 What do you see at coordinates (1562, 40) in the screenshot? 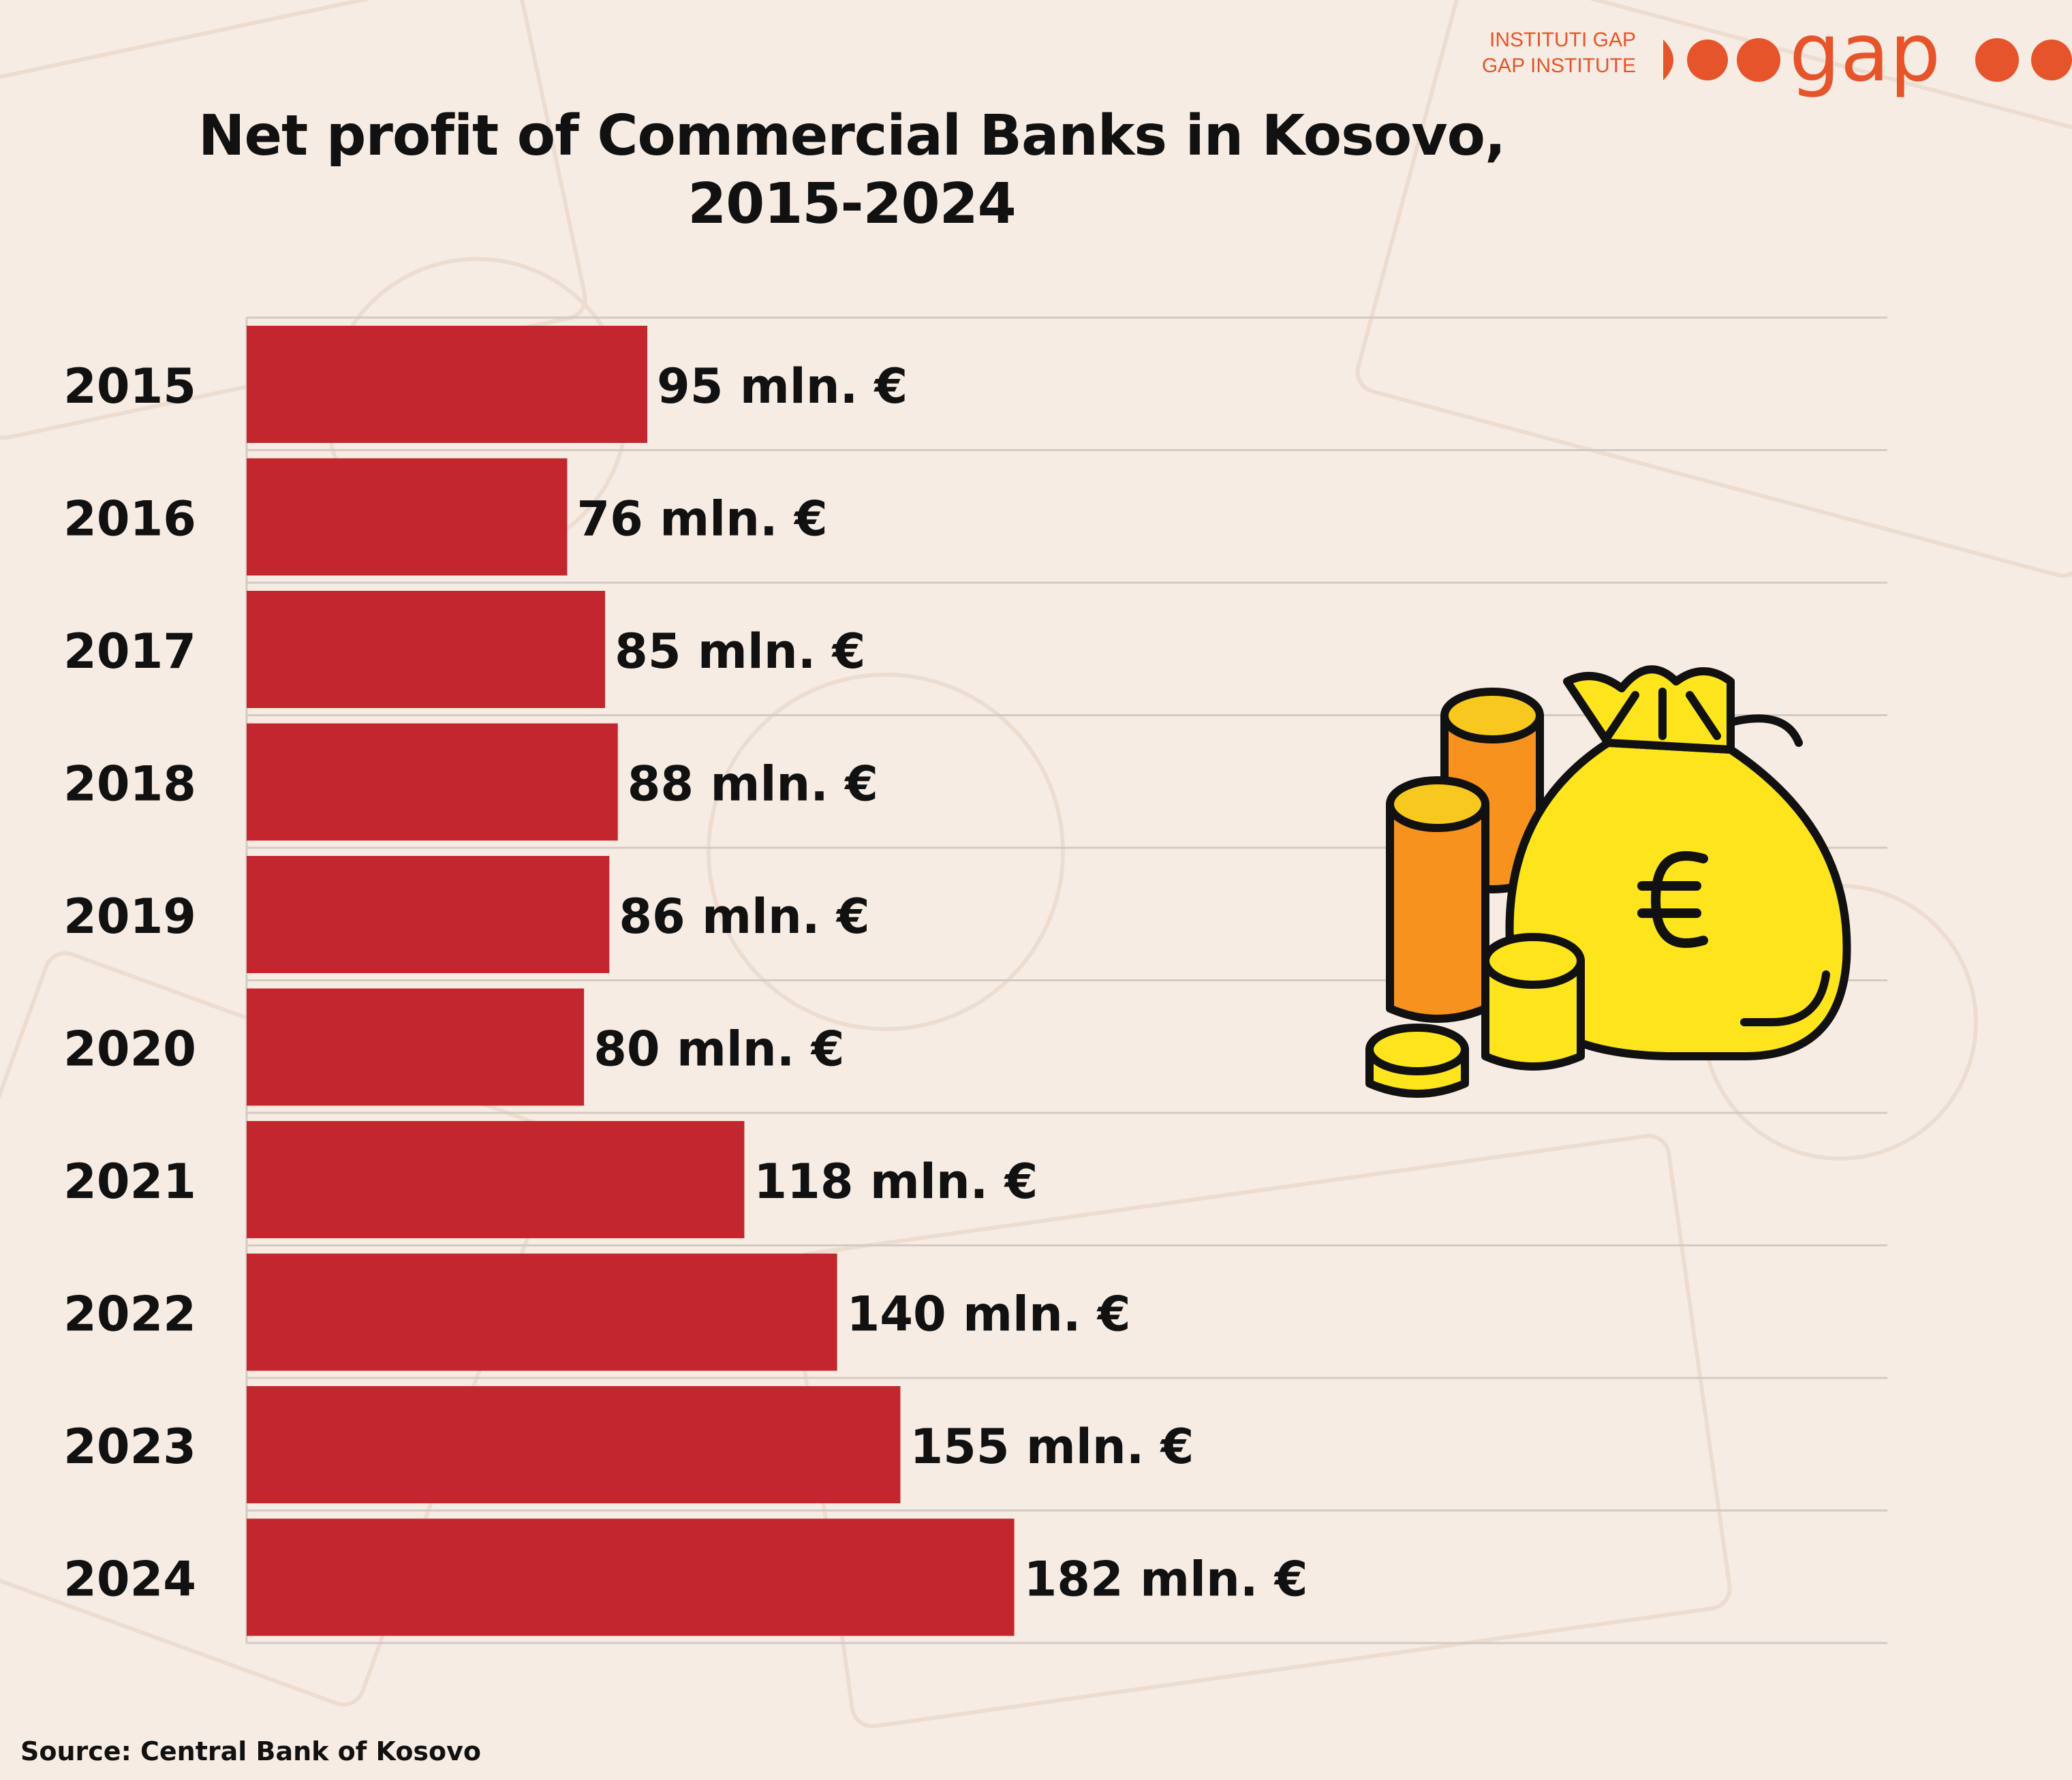
I see `logo-line-1: INSTITUTI GAP` at bounding box center [1562, 40].